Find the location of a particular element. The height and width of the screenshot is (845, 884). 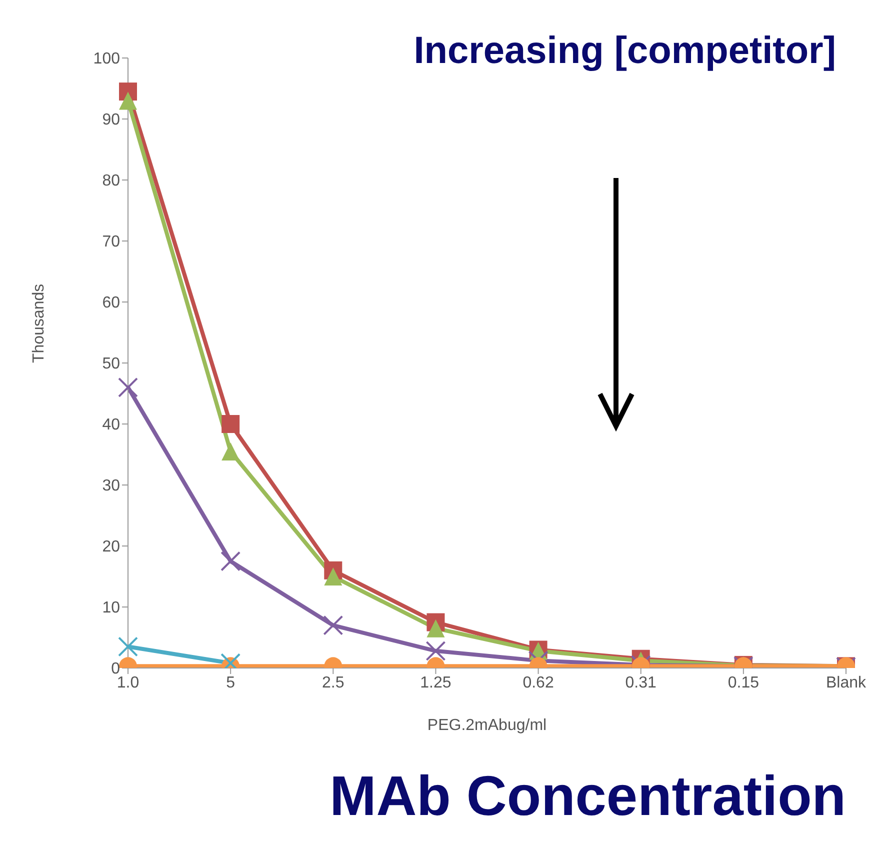

y-tick-label: 20 is located at coordinates (111, 547).